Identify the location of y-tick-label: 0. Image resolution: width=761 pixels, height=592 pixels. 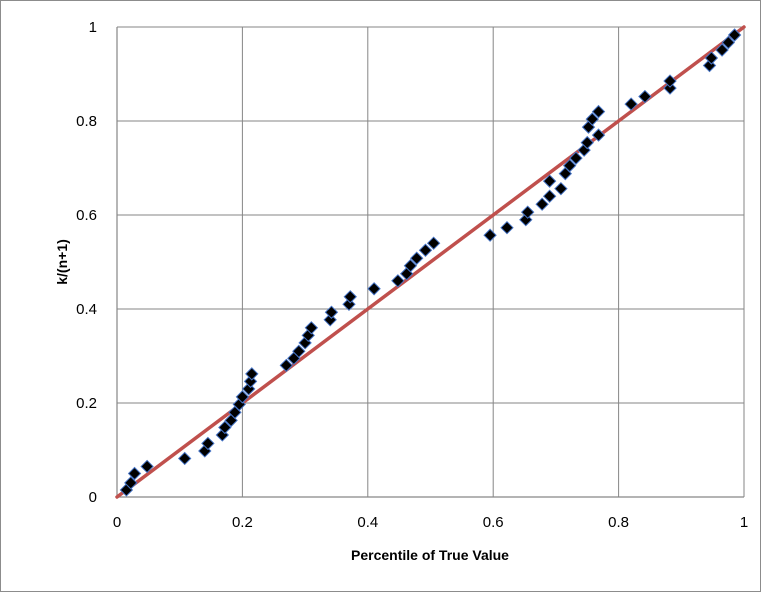
(93, 497).